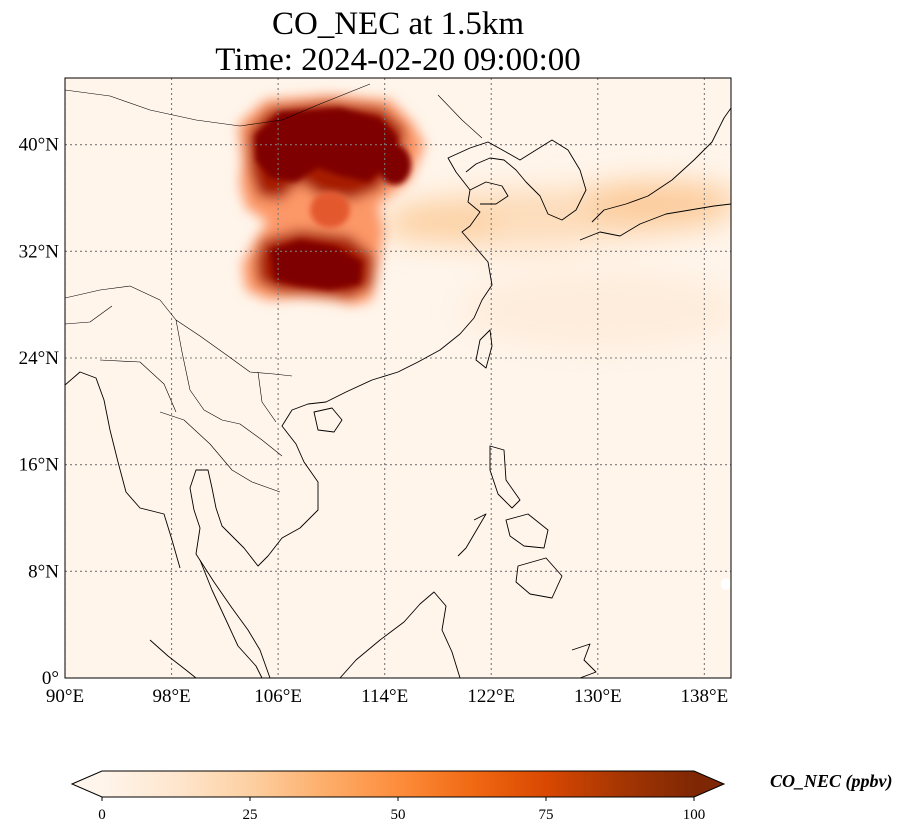  I want to click on colorbar-body, so click(398, 784).